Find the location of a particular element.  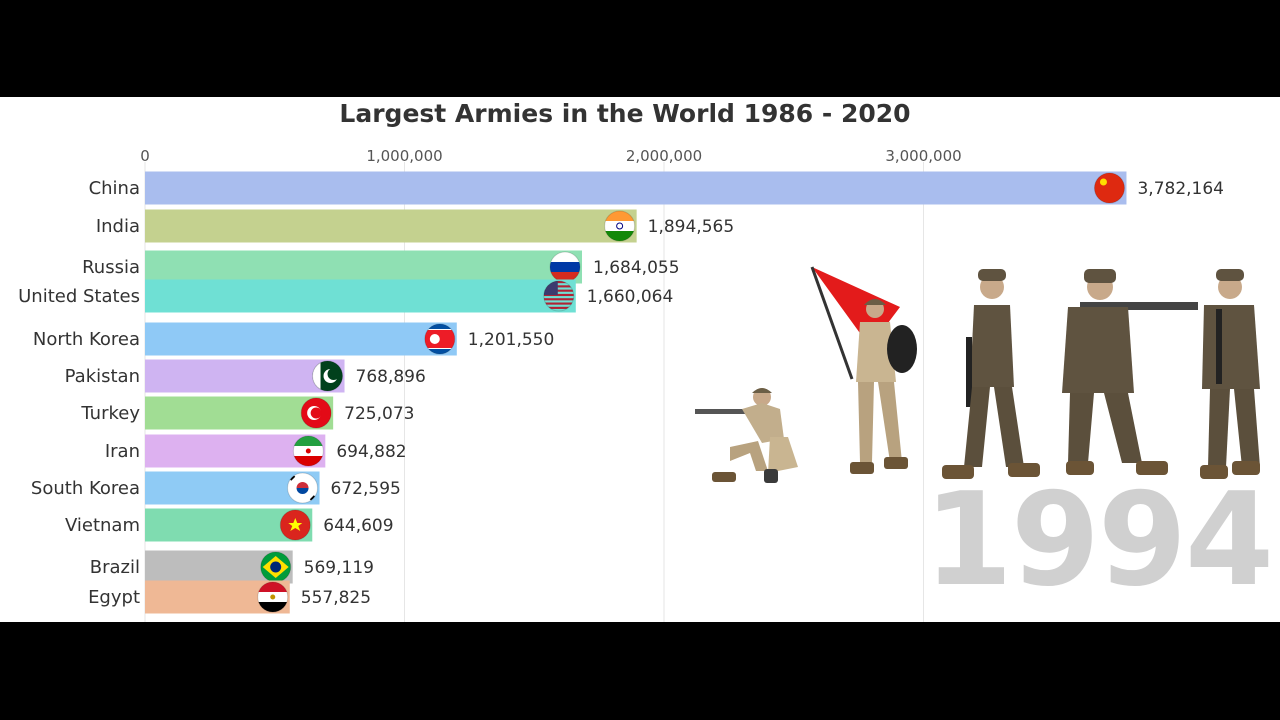

category-label: Russia is located at coordinates (111, 267).